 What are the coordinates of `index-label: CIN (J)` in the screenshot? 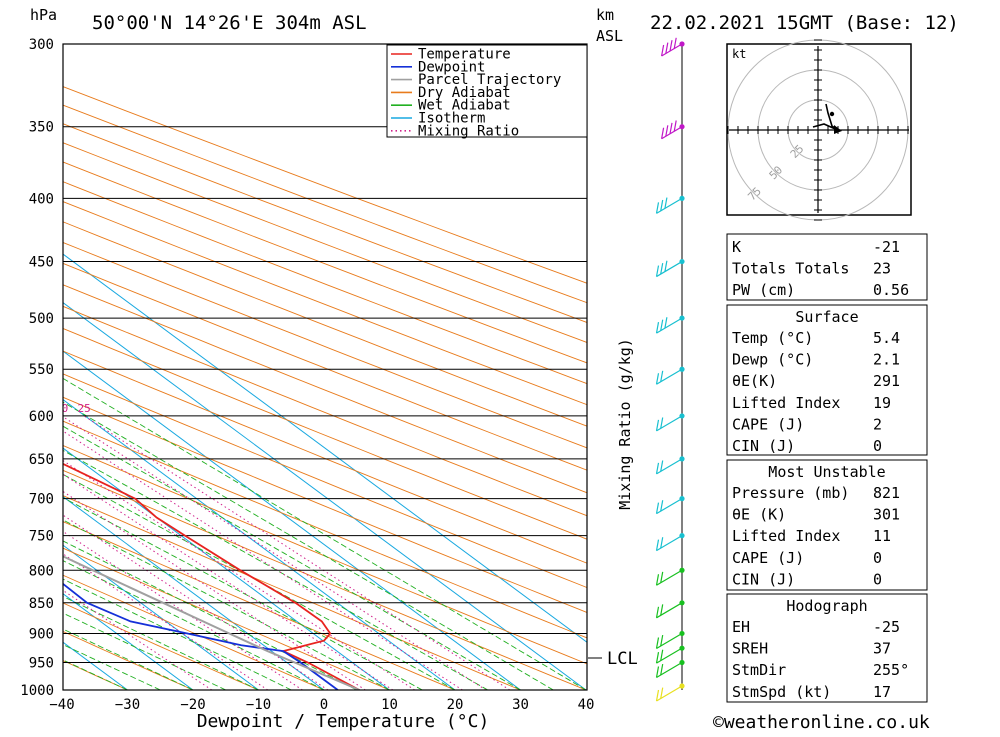 It's located at (763, 446).